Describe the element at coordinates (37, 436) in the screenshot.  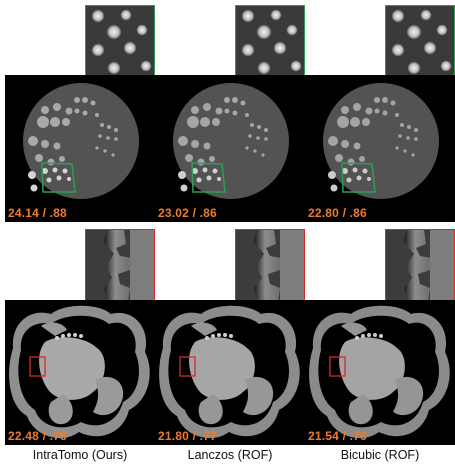
I see `ct-metric-1: 22.48 / .78` at that location.